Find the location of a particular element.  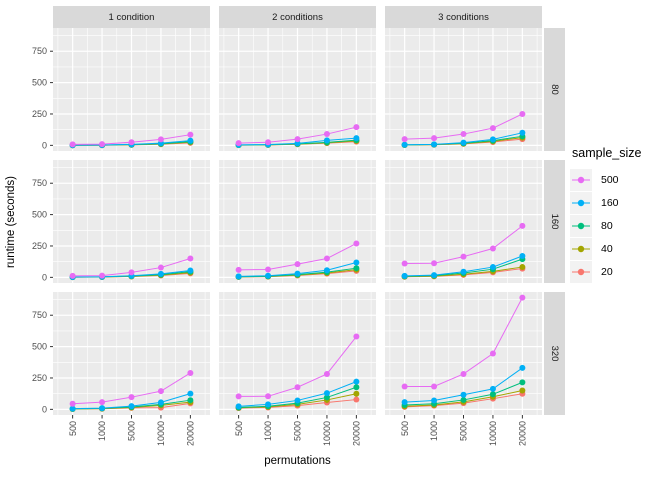

x-axis-title: permutations is located at coordinates (297, 461).